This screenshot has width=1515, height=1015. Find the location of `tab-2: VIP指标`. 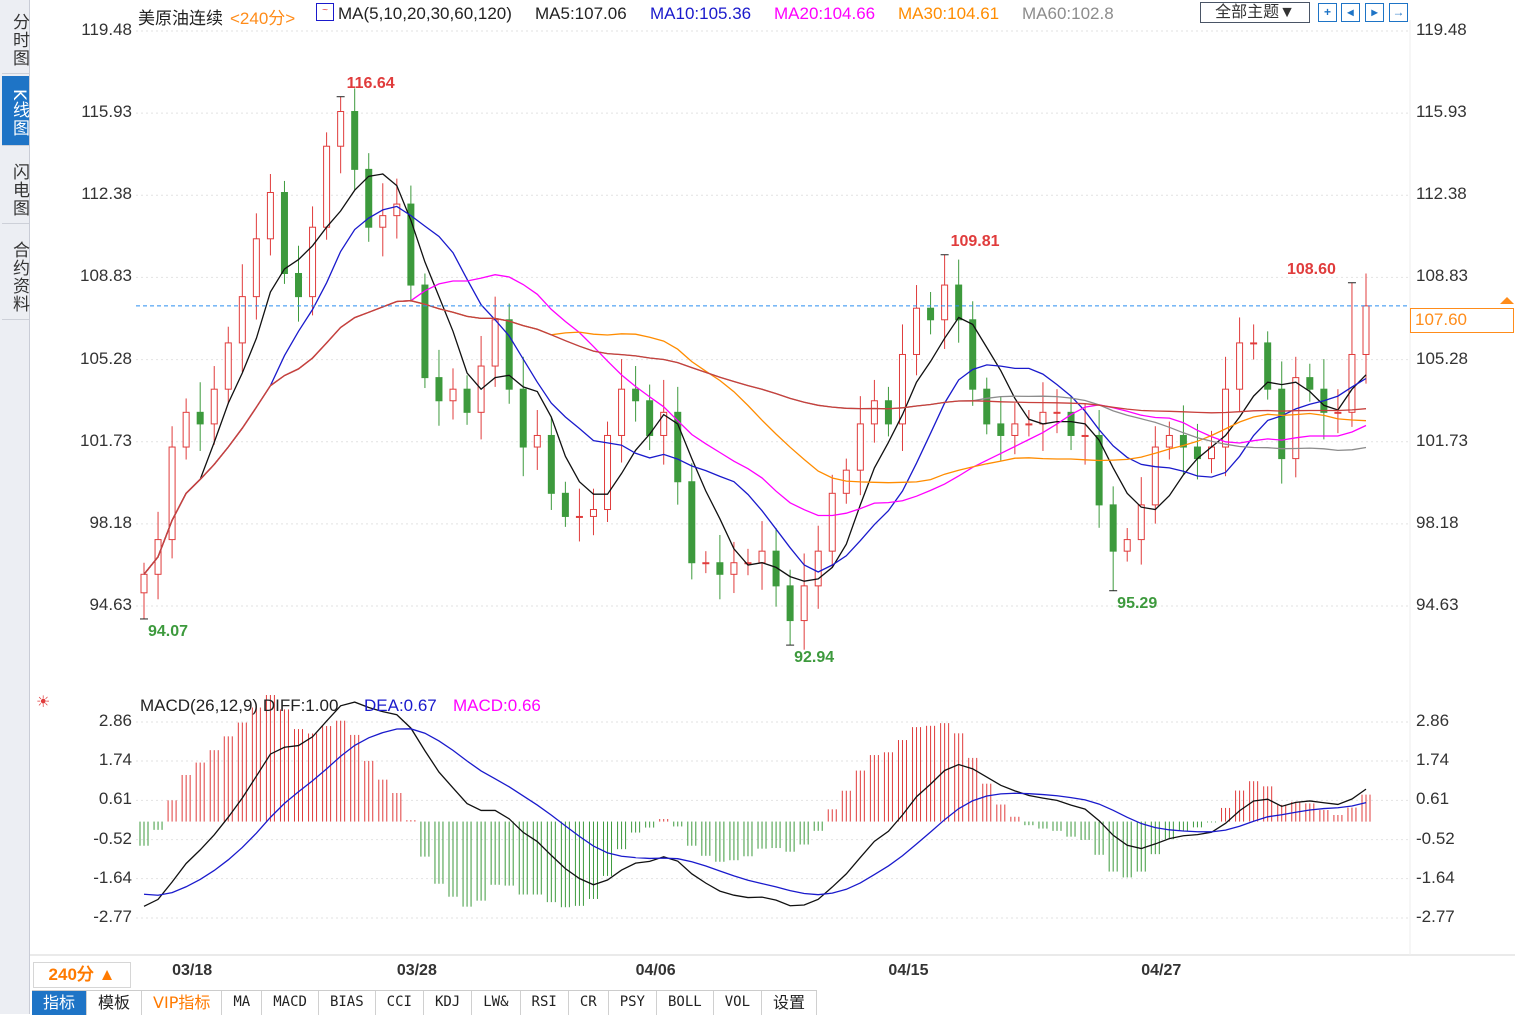

tab-2: VIP指标 is located at coordinates (182, 1003).